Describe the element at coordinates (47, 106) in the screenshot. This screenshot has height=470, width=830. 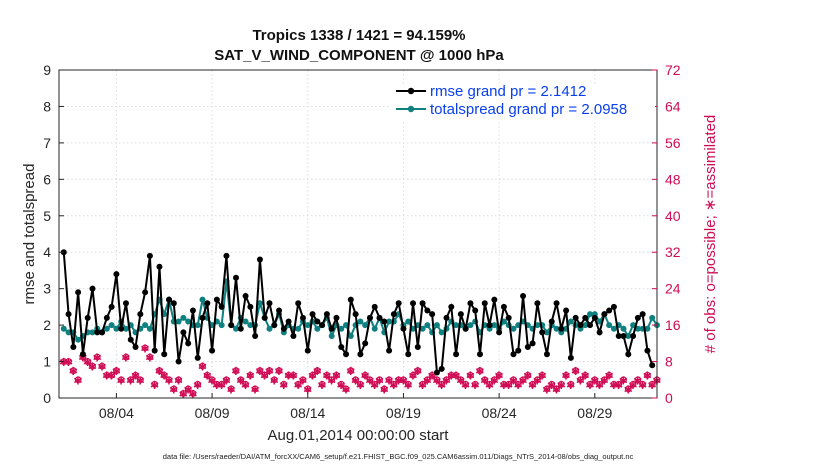
I see `y-tick-label: 8` at that location.